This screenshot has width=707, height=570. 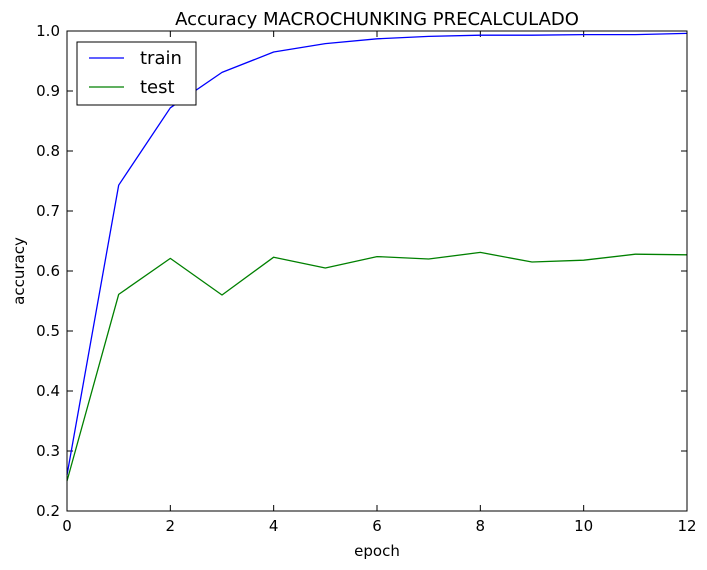 I want to click on y-tick-label: 0.4, so click(x=48, y=391).